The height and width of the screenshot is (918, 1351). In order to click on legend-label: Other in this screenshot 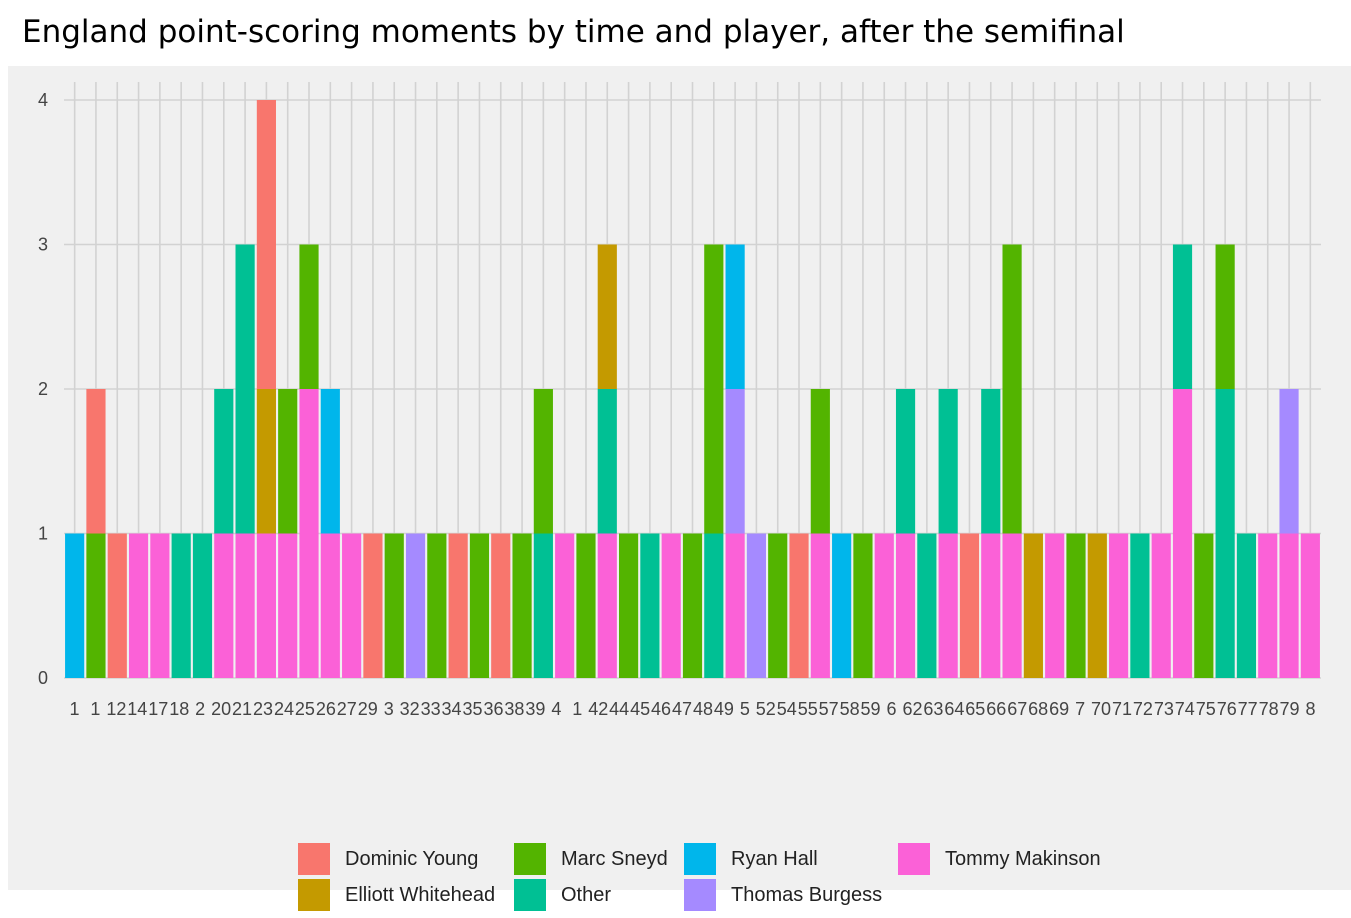, I will do `click(586, 894)`.